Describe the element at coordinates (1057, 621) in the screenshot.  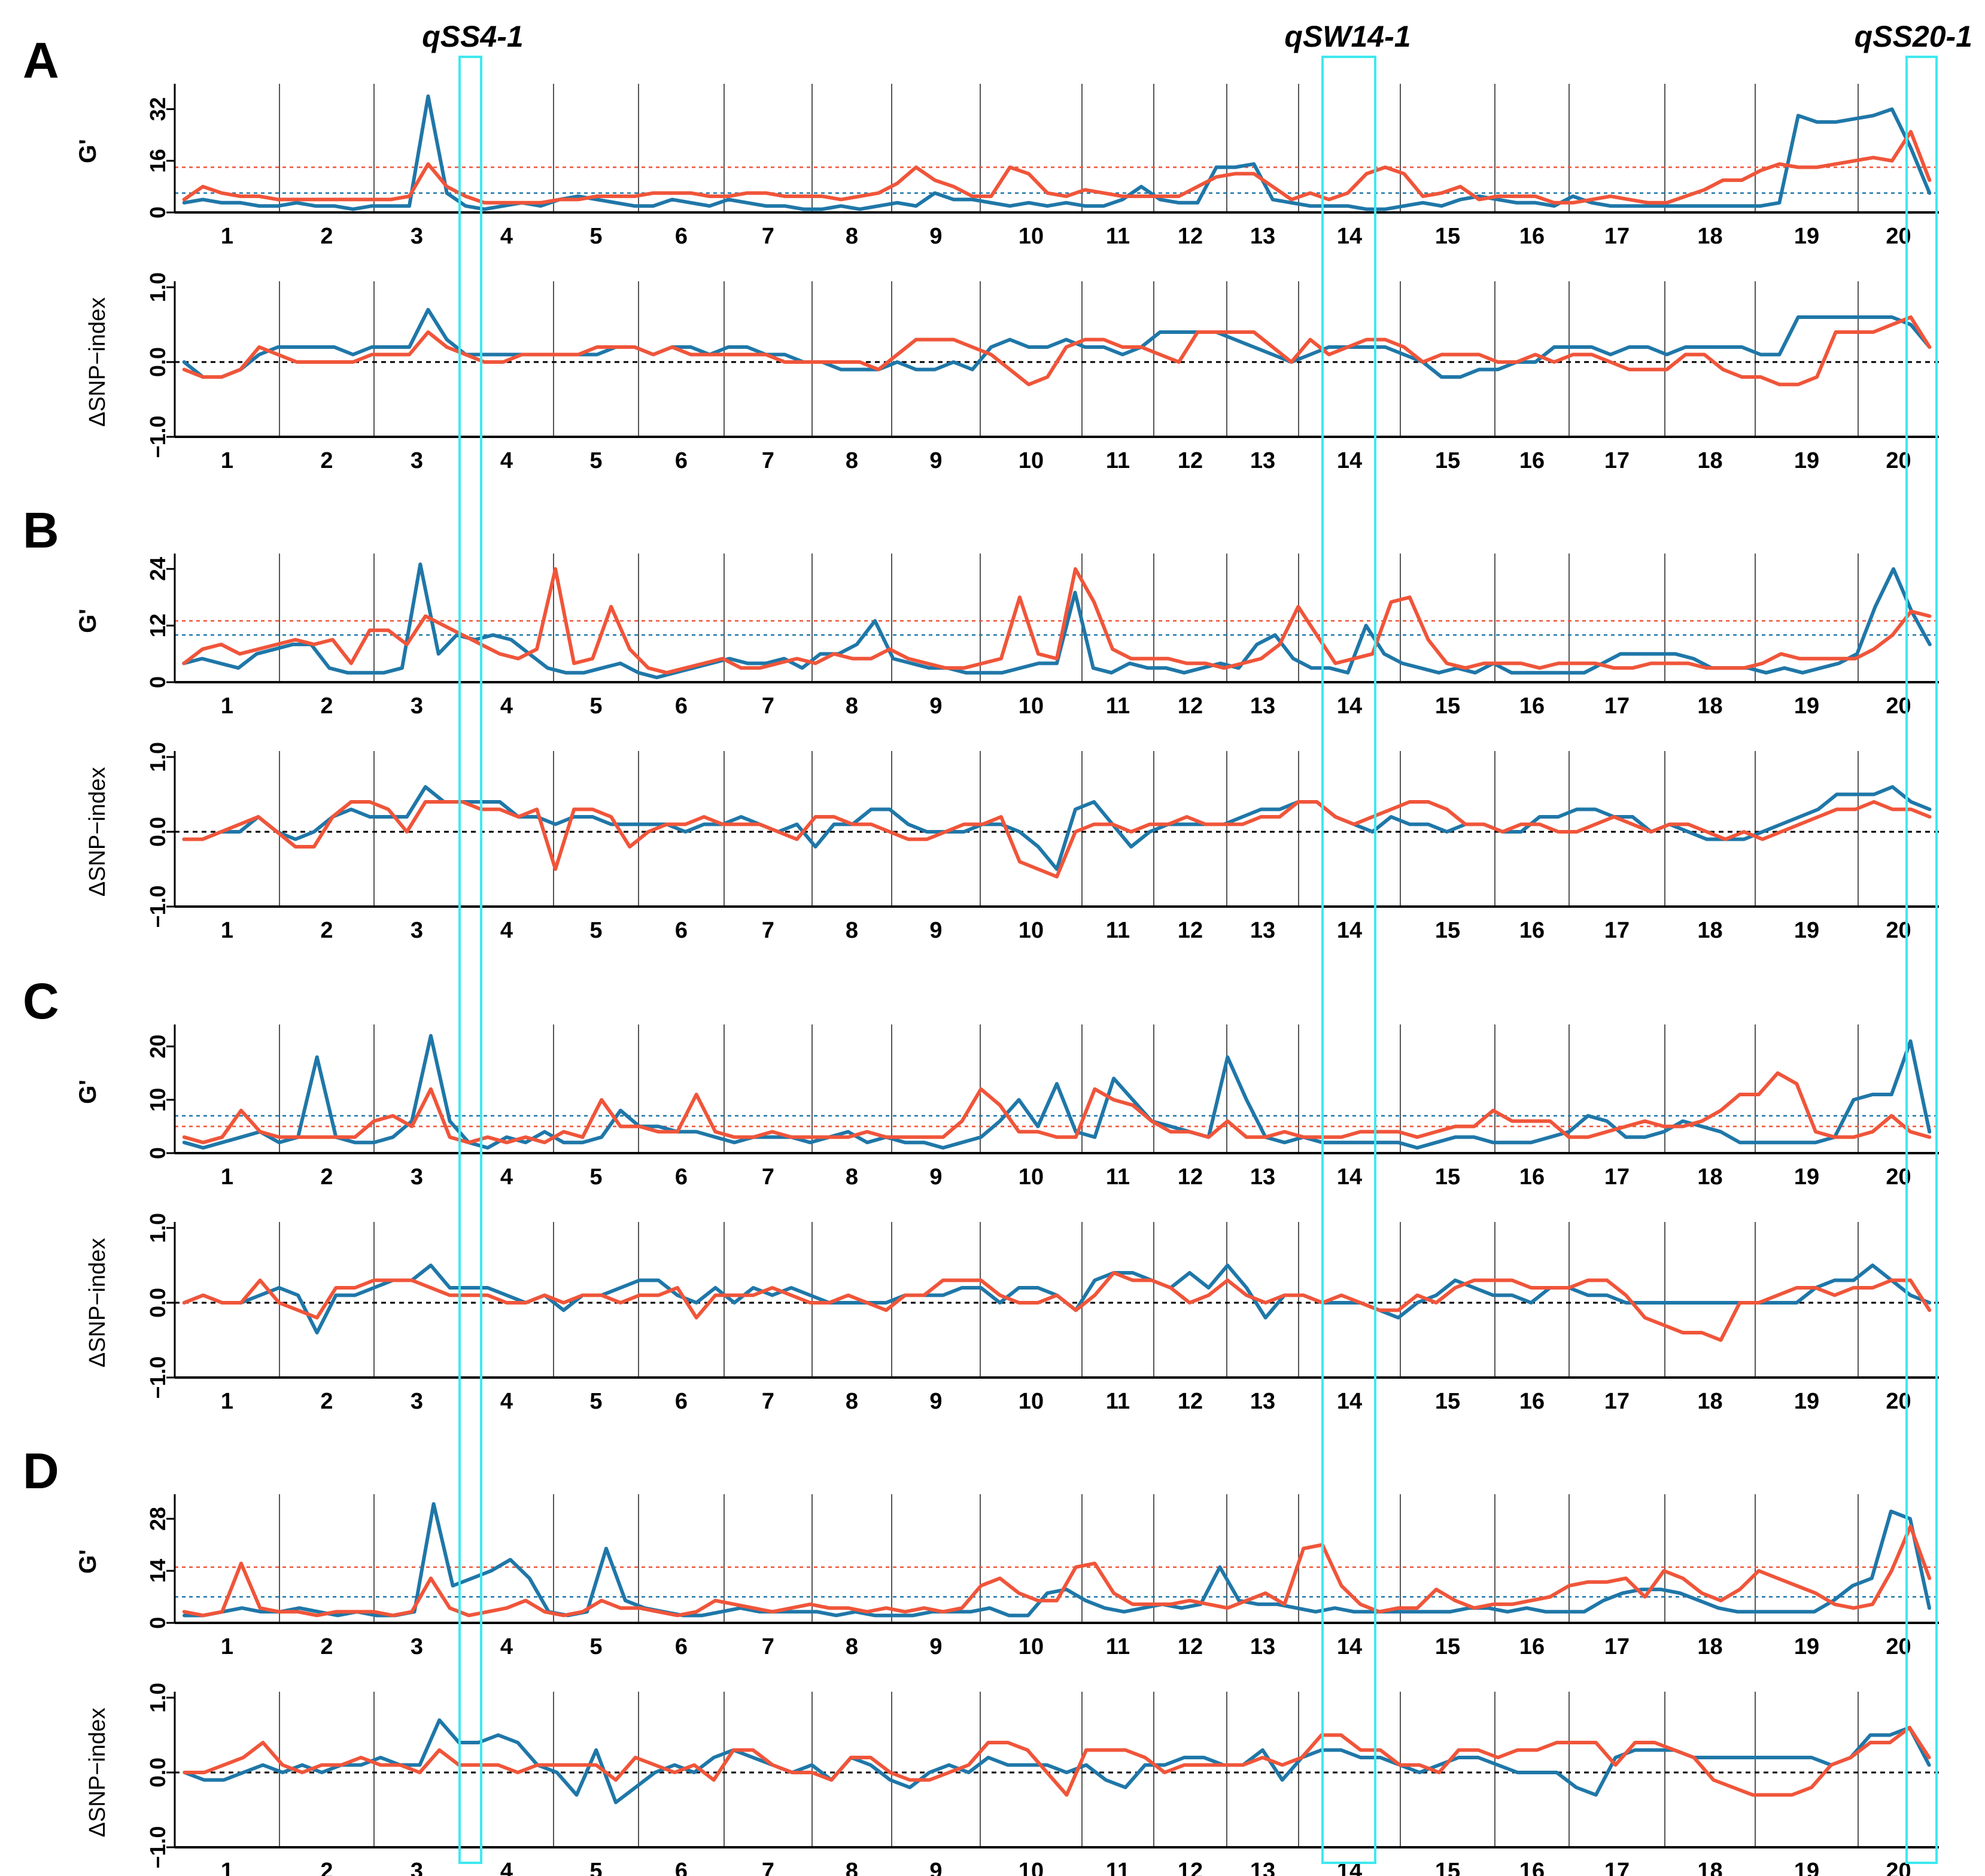
I see `gprime-series-blue` at that location.